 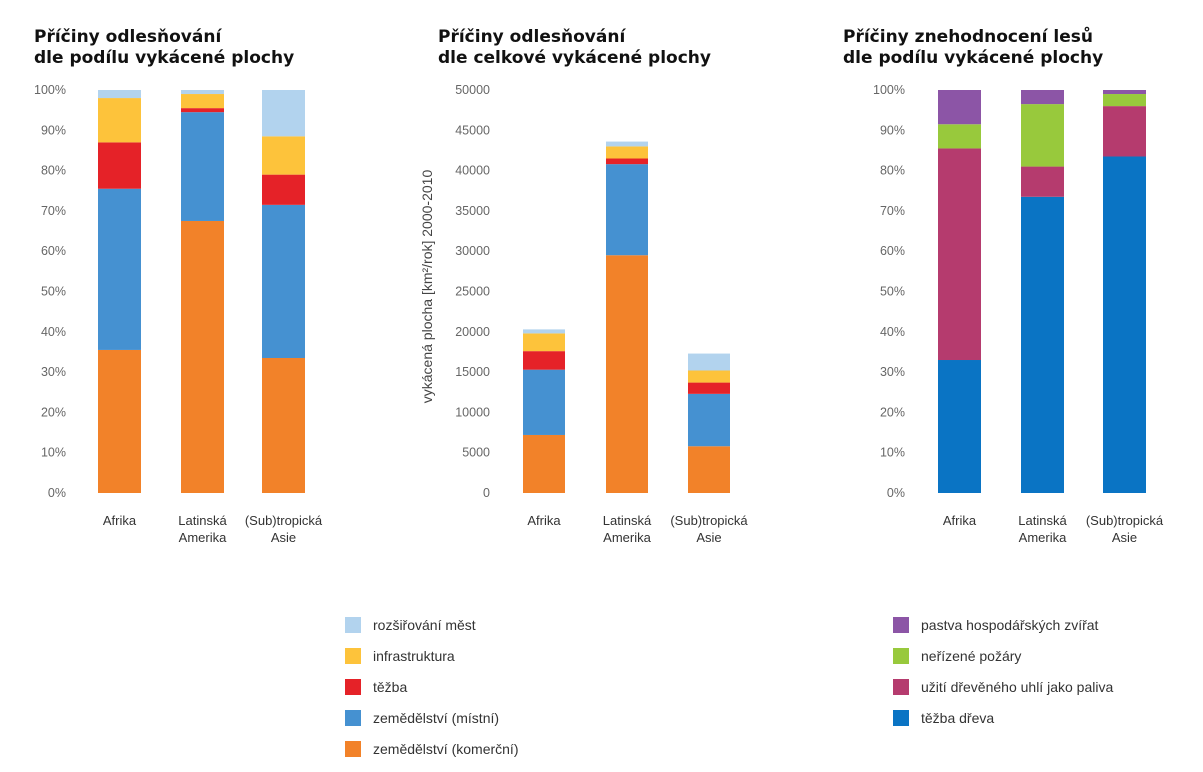 I want to click on legend-item: užití dřevěného uhlí jako paliva, so click(x=1003, y=694).